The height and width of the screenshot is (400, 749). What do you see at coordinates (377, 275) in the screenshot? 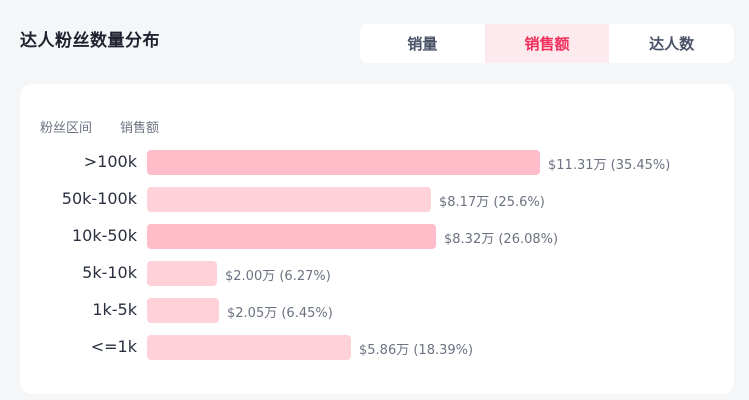
I see `bar-row: 5k-10k $2.00万 (6.27%)` at bounding box center [377, 275].